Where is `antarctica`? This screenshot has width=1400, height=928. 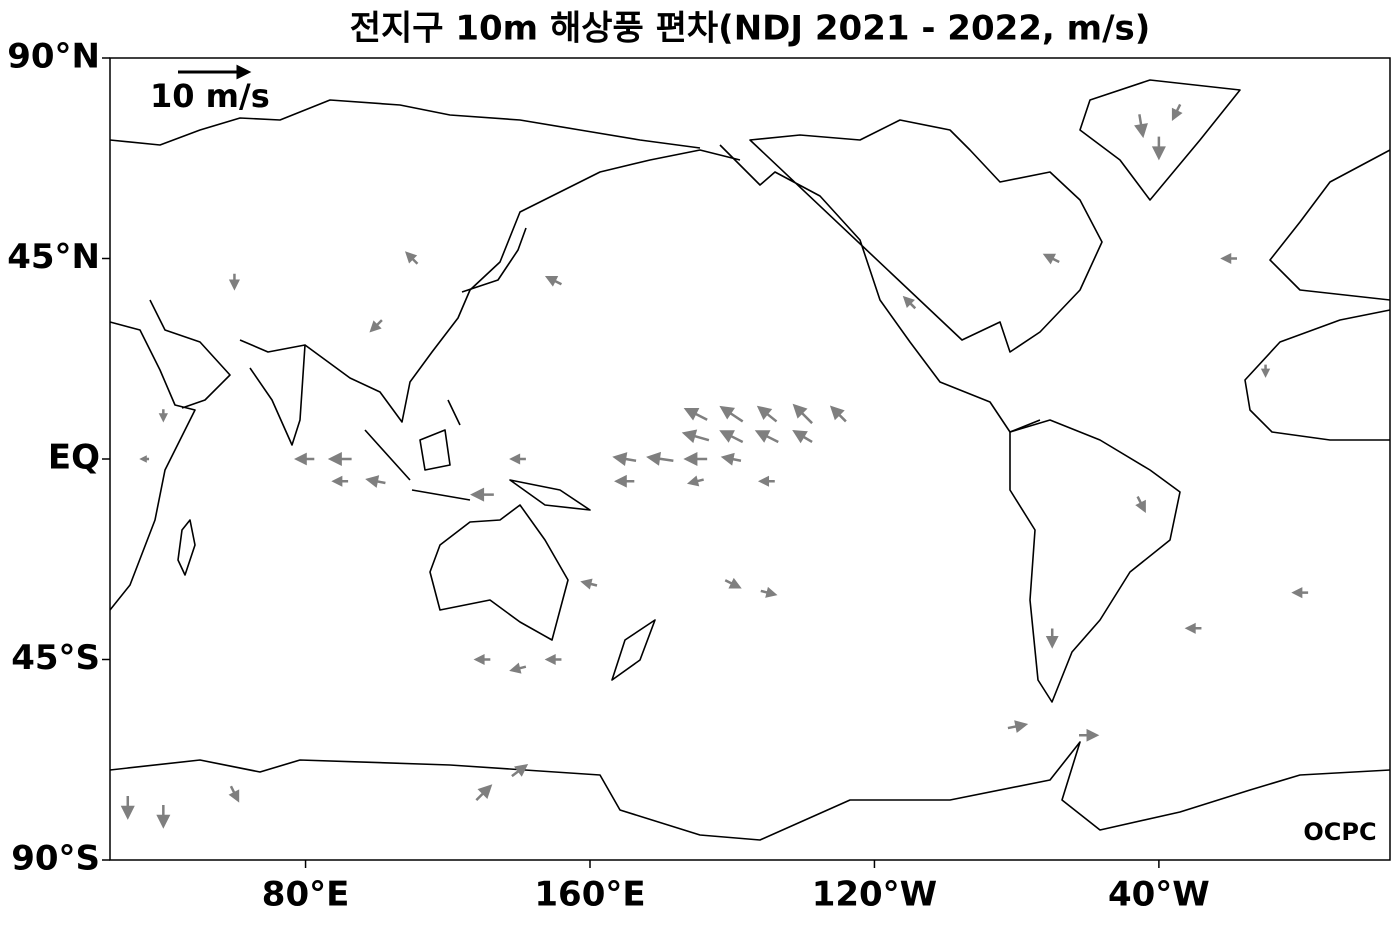 antarctica is located at coordinates (750, 791).